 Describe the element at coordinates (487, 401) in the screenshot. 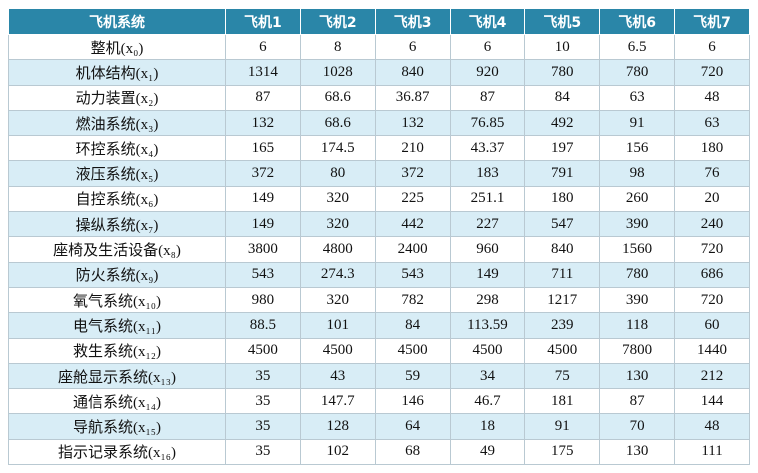

I see `value-cell: 46.7` at that location.